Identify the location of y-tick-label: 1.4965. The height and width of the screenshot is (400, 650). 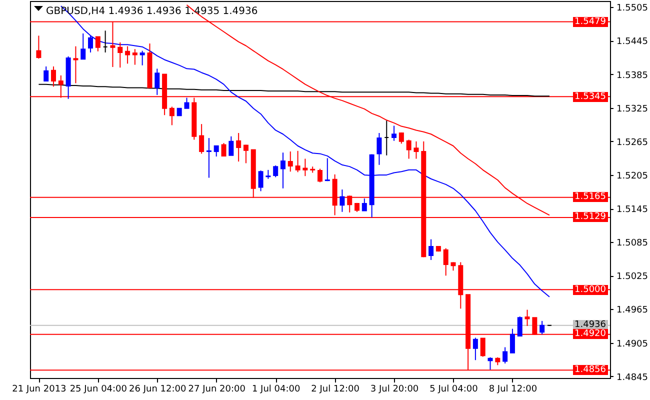
(632, 311).